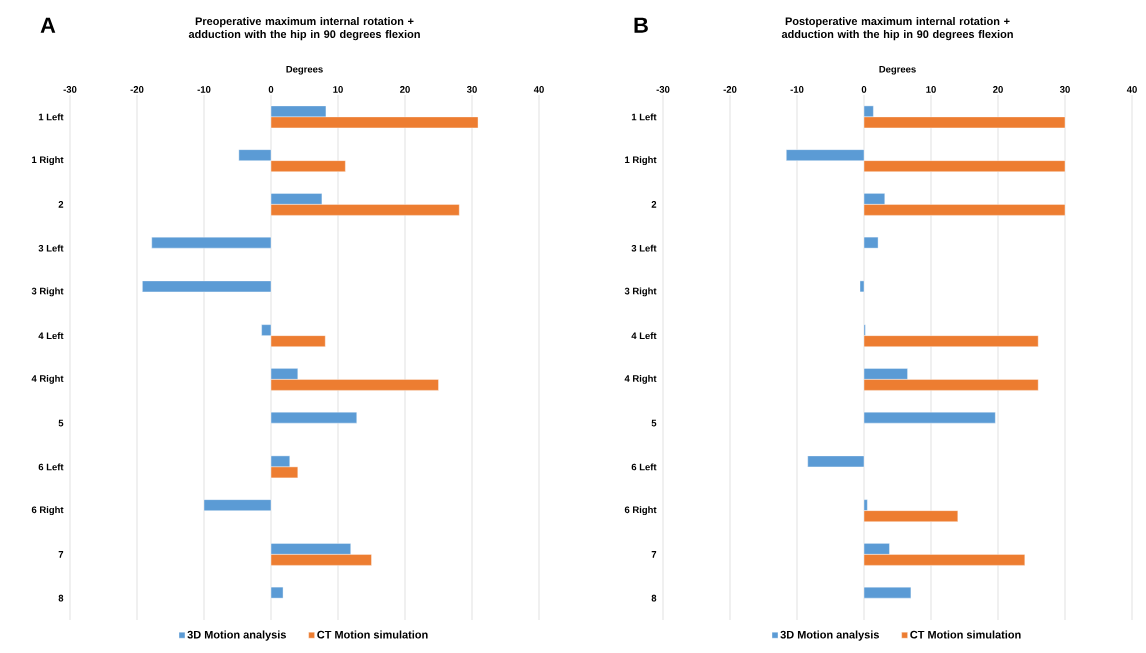  Describe the element at coordinates (48, 25) in the screenshot. I see `text: A` at that location.